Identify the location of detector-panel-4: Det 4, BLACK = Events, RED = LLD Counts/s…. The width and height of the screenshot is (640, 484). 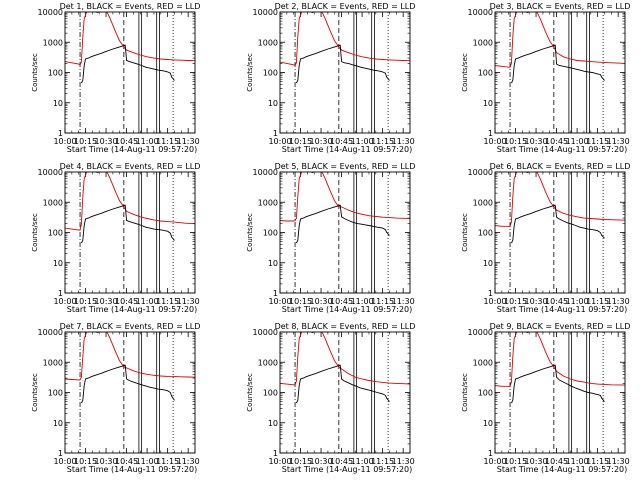
(115, 238).